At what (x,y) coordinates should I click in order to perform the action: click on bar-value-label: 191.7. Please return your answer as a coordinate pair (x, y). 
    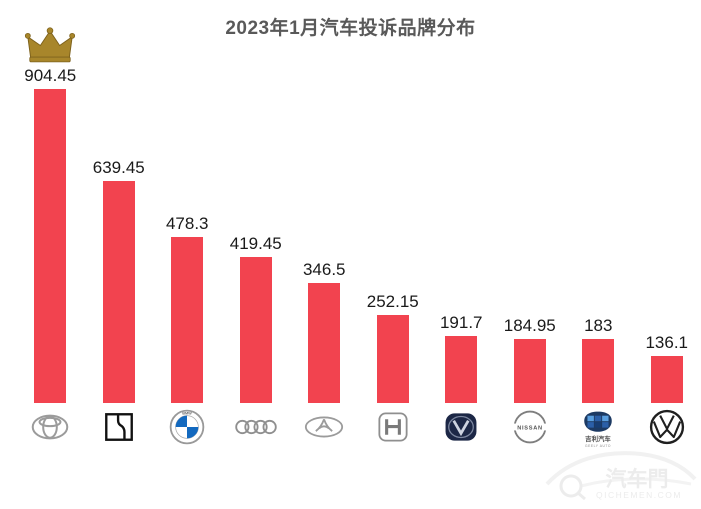
    Looking at the image, I should click on (461, 323).